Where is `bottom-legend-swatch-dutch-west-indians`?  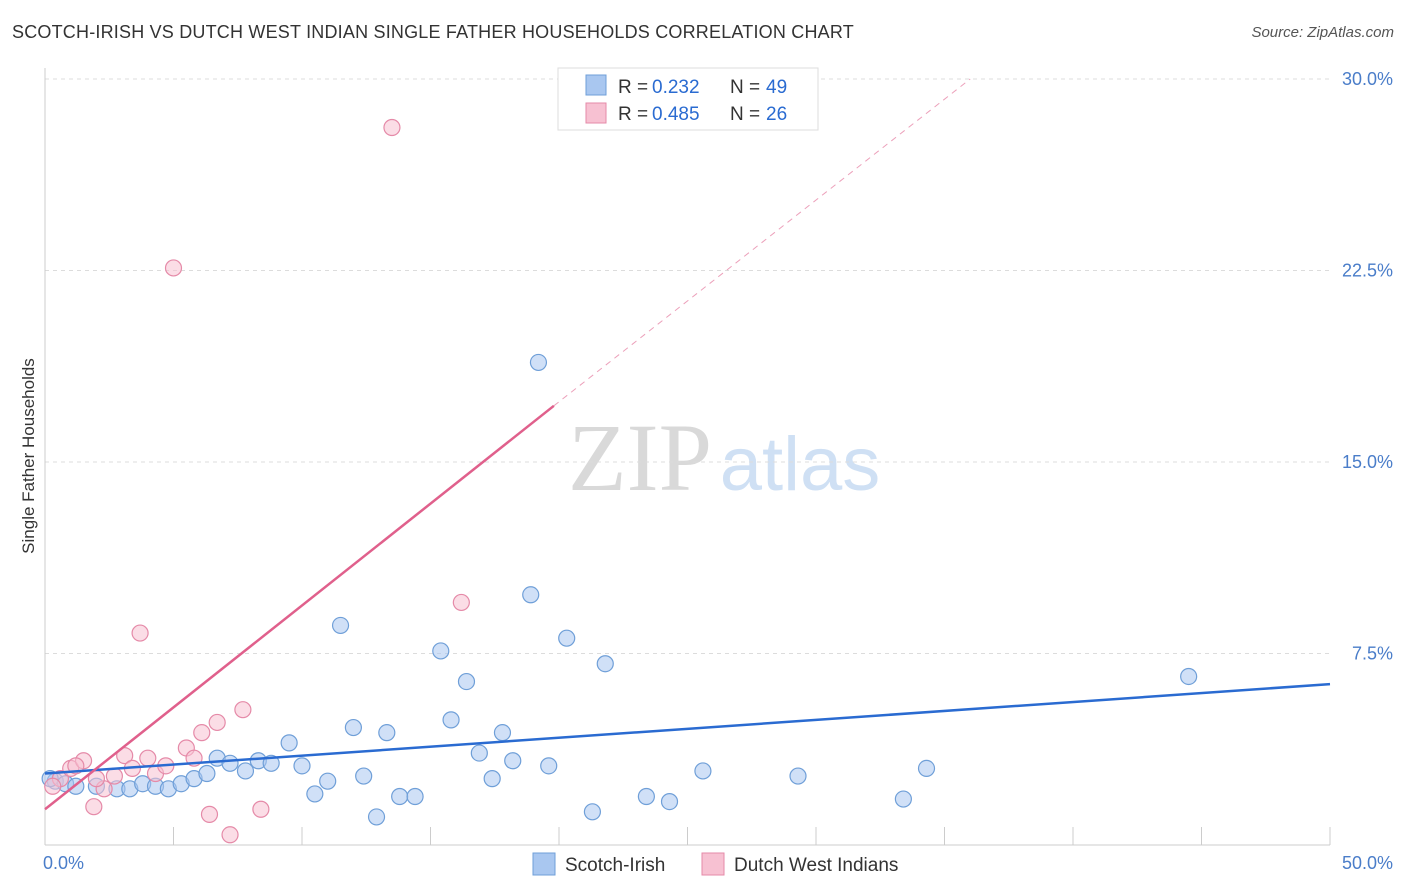 bottom-legend-swatch-dutch-west-indians is located at coordinates (713, 864).